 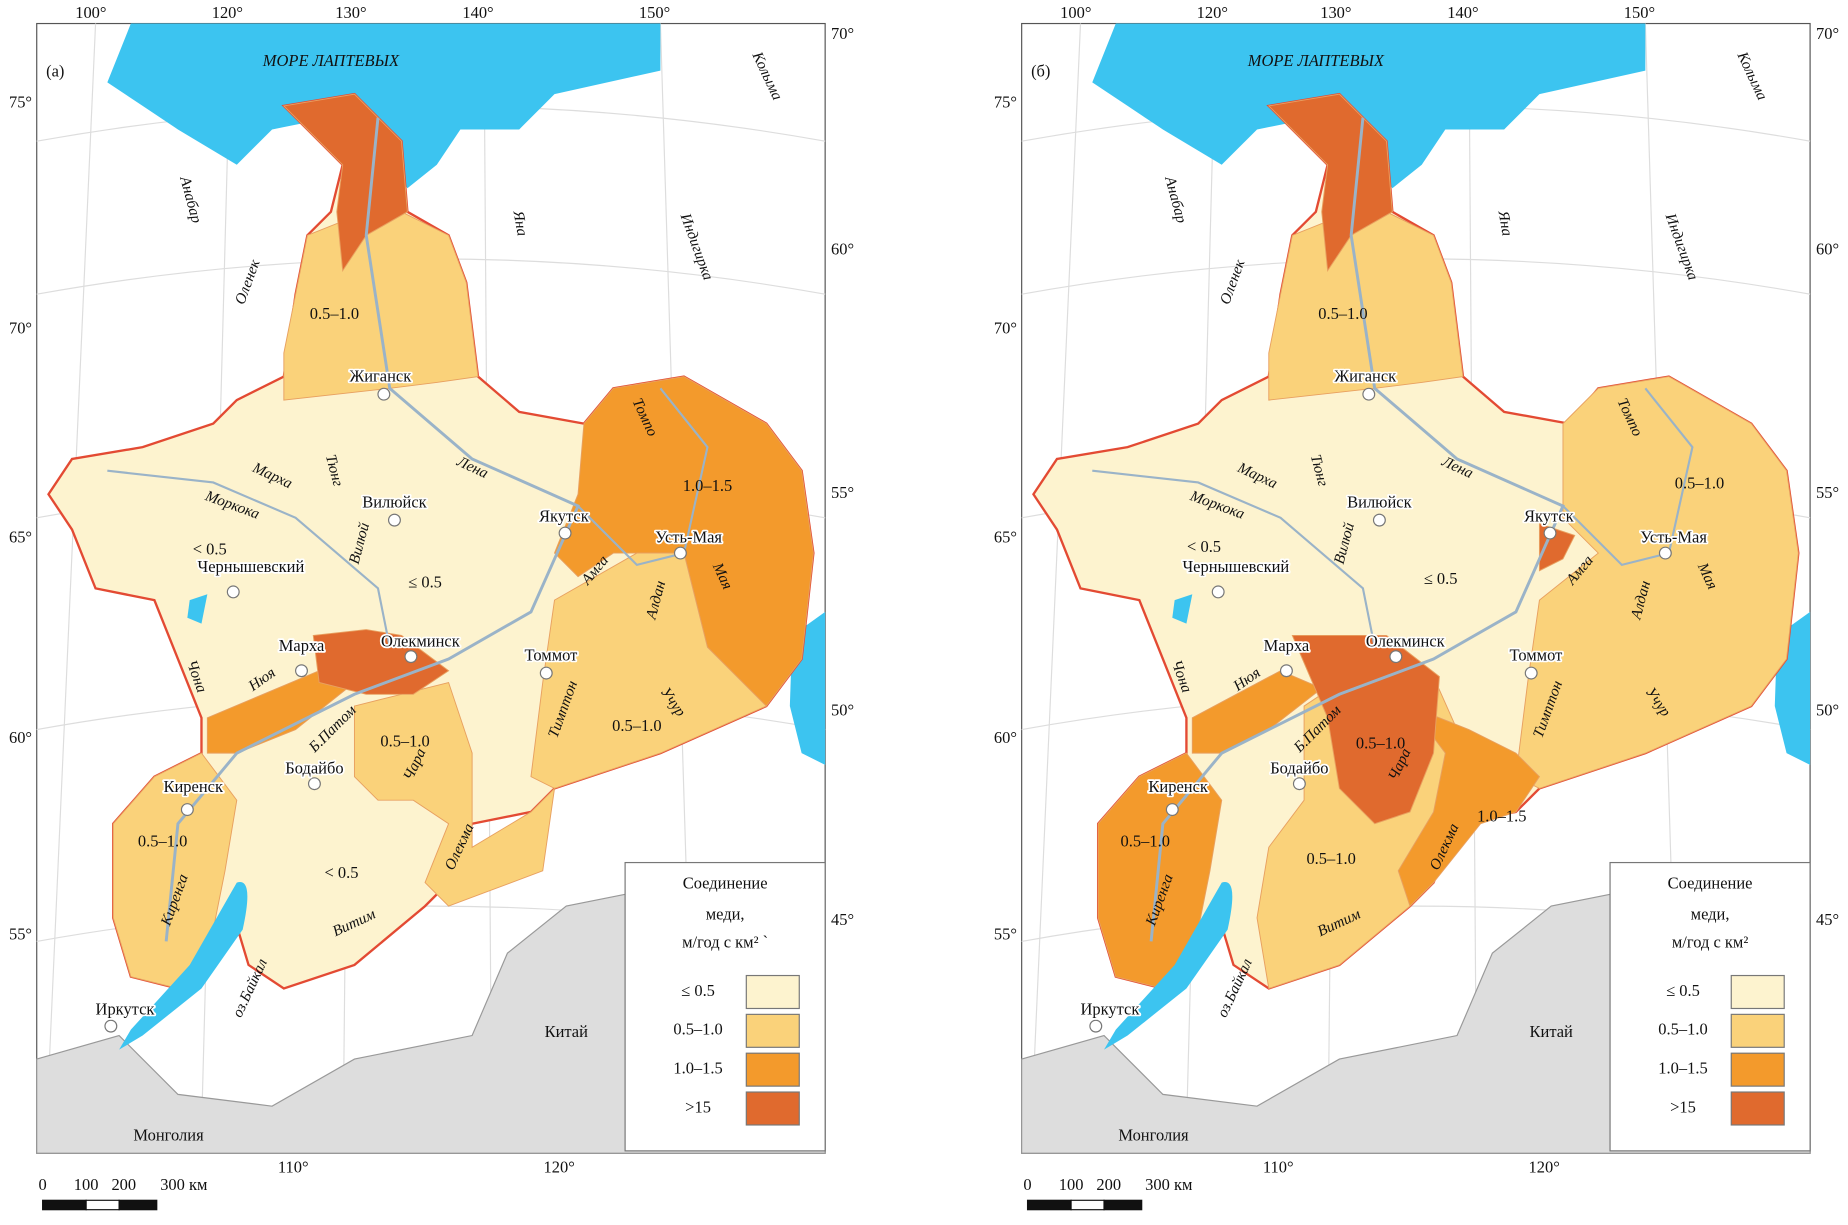 What do you see at coordinates (168, 1135) in the screenshot?
I see `country-label: Монголия` at bounding box center [168, 1135].